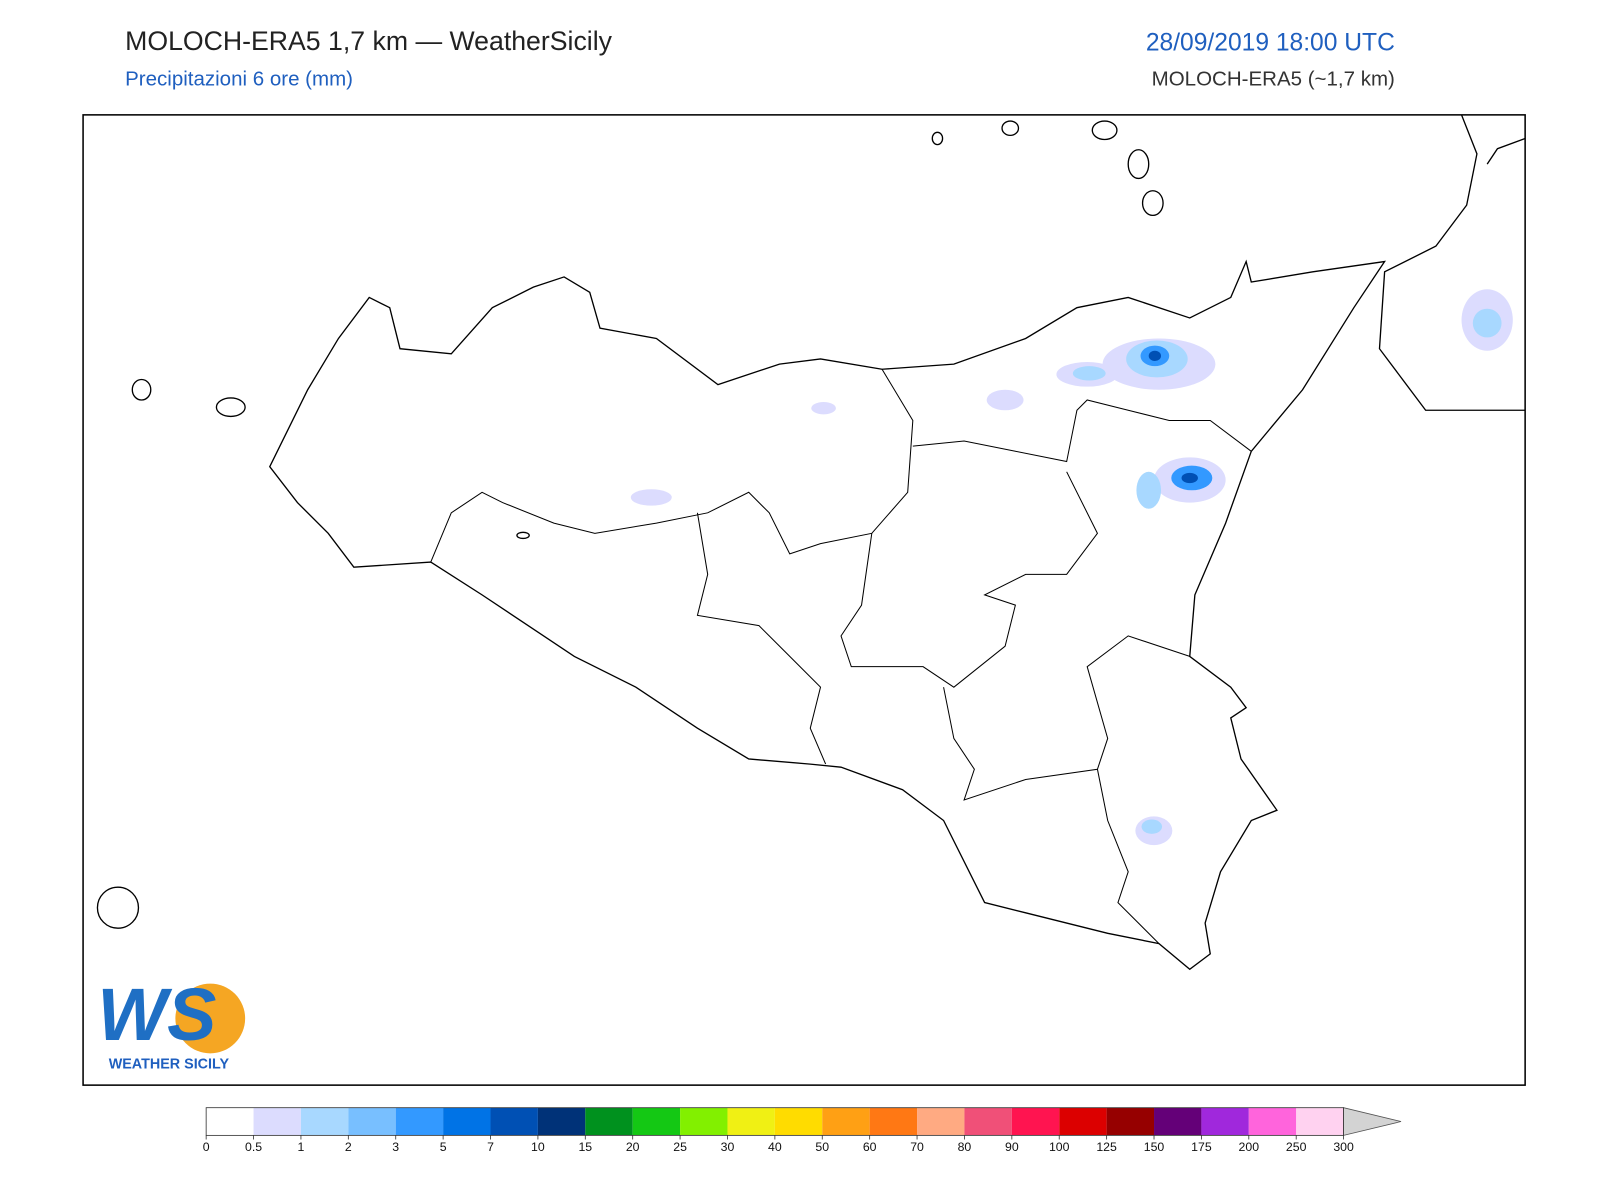  I want to click on colorbar-tick-label: 90, so click(1012, 1147).